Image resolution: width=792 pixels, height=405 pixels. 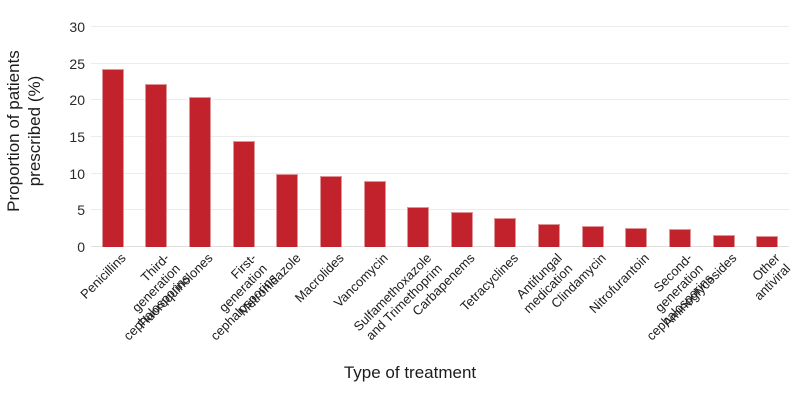 What do you see at coordinates (77, 137) in the screenshot?
I see `y-tick-label: 15` at bounding box center [77, 137].